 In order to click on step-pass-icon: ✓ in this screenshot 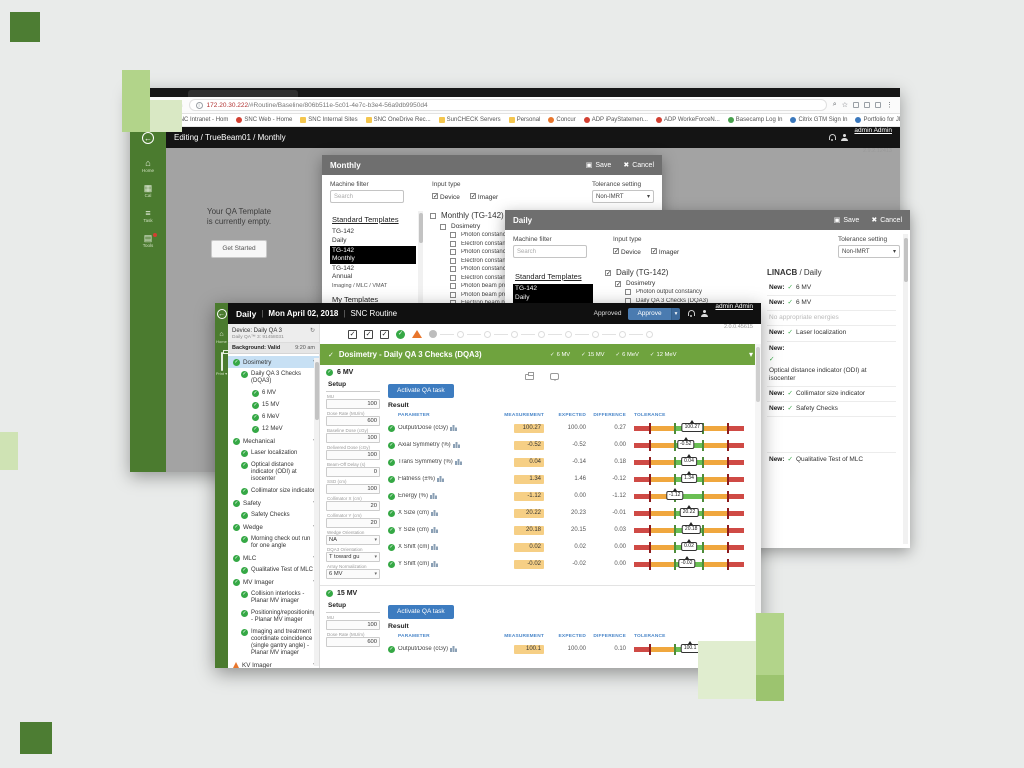, I will do `click(400, 334)`.